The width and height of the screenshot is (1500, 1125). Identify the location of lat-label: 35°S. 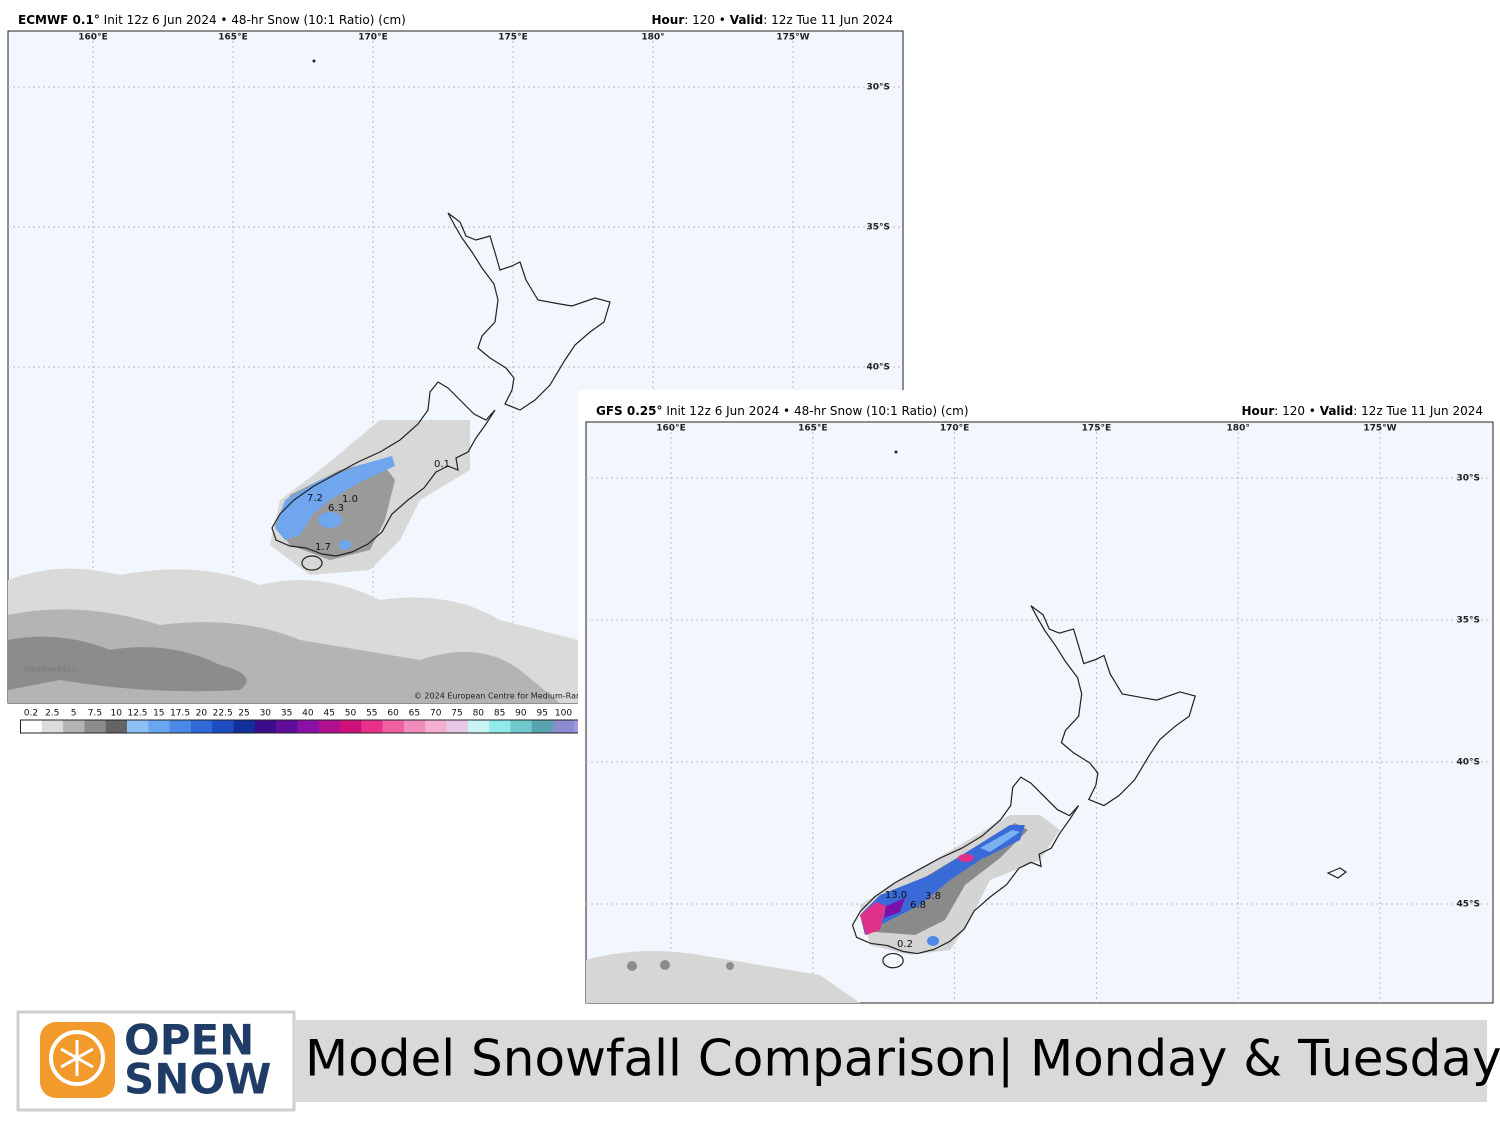
(878, 228).